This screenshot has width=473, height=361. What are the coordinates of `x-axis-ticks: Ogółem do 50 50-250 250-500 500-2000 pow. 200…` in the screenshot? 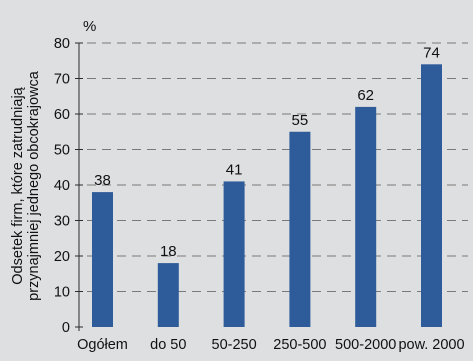 It's located at (270, 345).